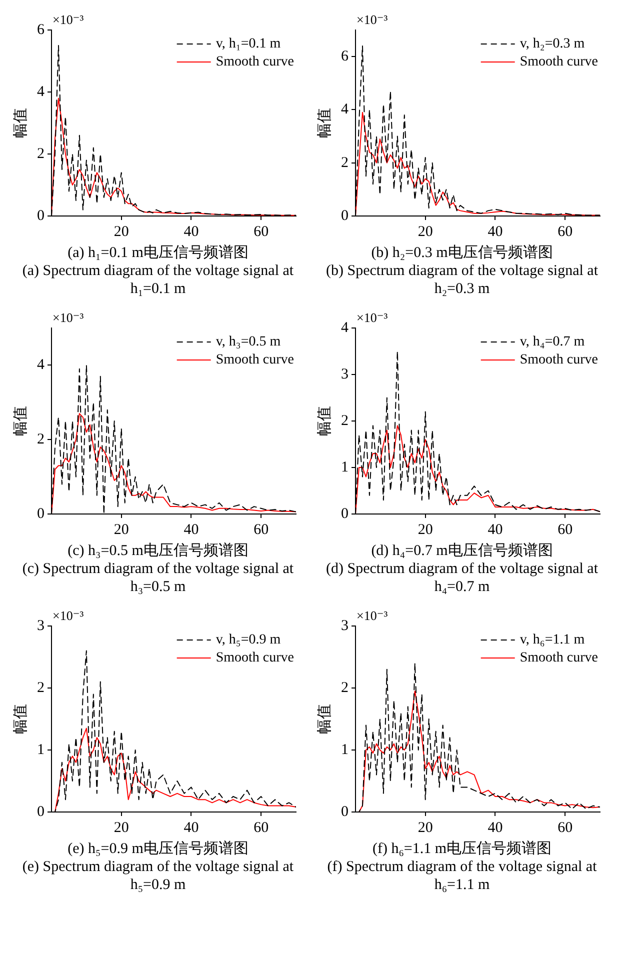 The width and height of the screenshot is (620, 966). I want to click on legend-label: v, h₆=1.1 m, so click(552, 640).